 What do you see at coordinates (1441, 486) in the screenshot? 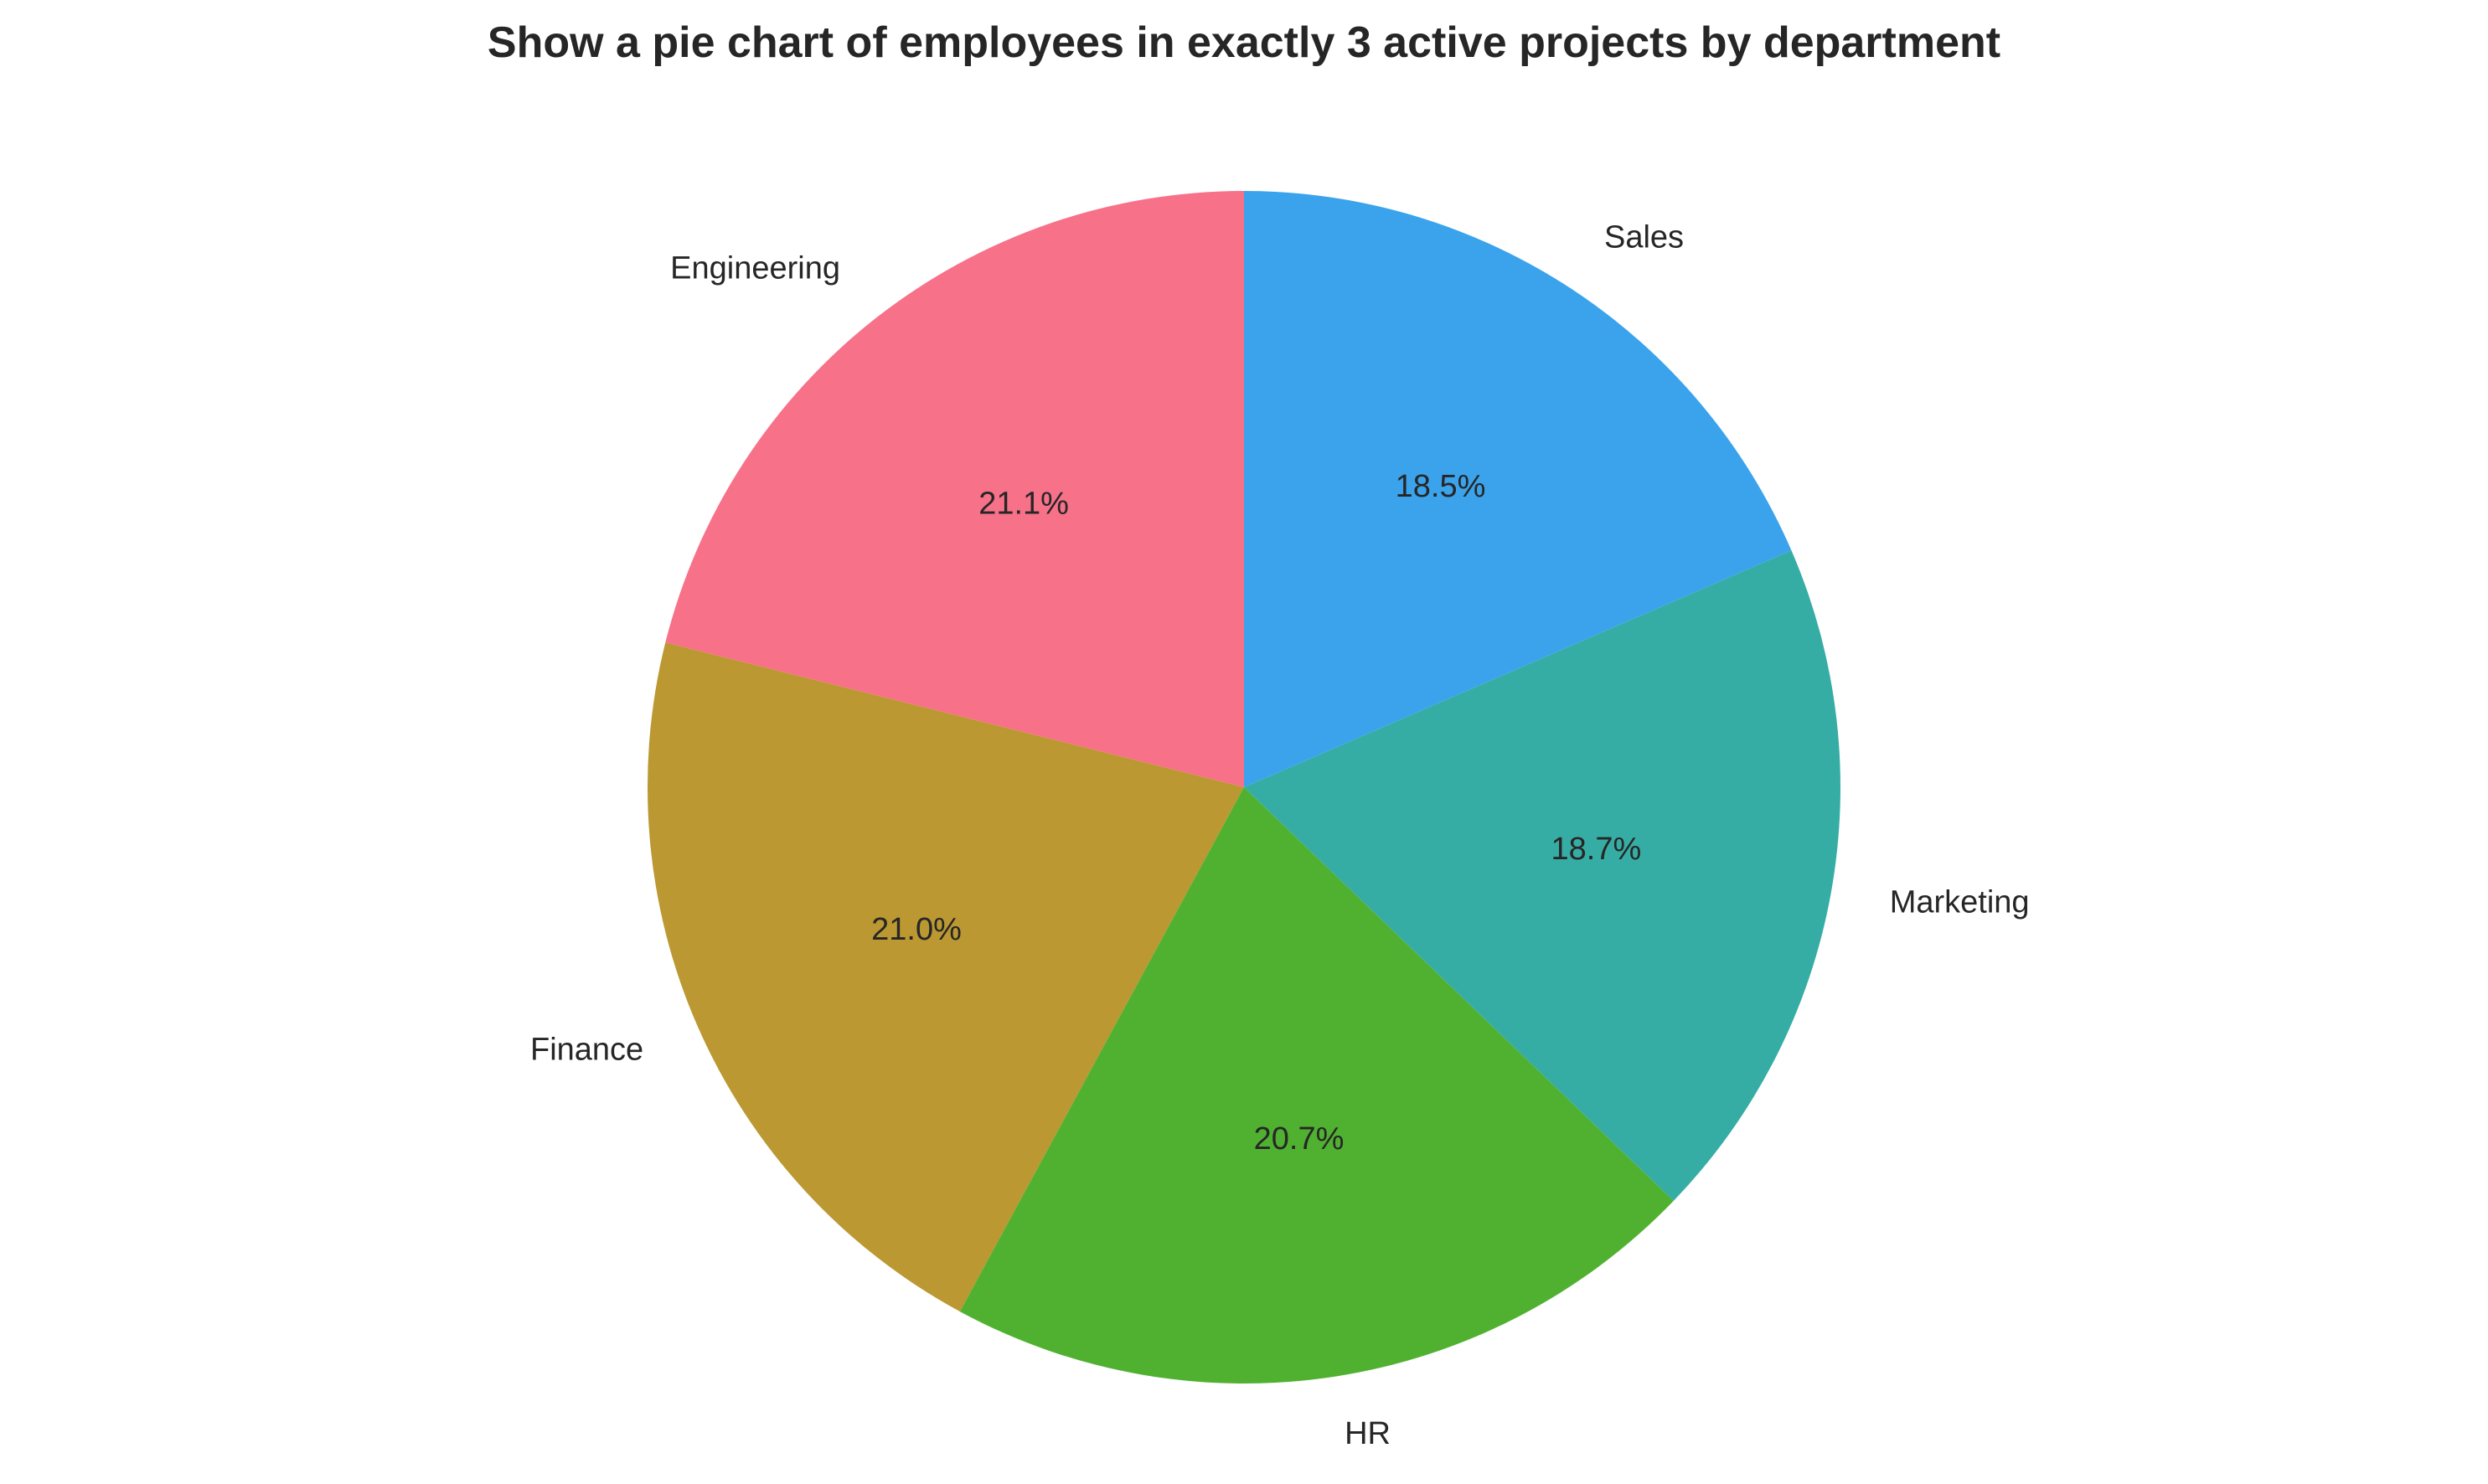
I see `percent-label-sales: 18.5%` at bounding box center [1441, 486].